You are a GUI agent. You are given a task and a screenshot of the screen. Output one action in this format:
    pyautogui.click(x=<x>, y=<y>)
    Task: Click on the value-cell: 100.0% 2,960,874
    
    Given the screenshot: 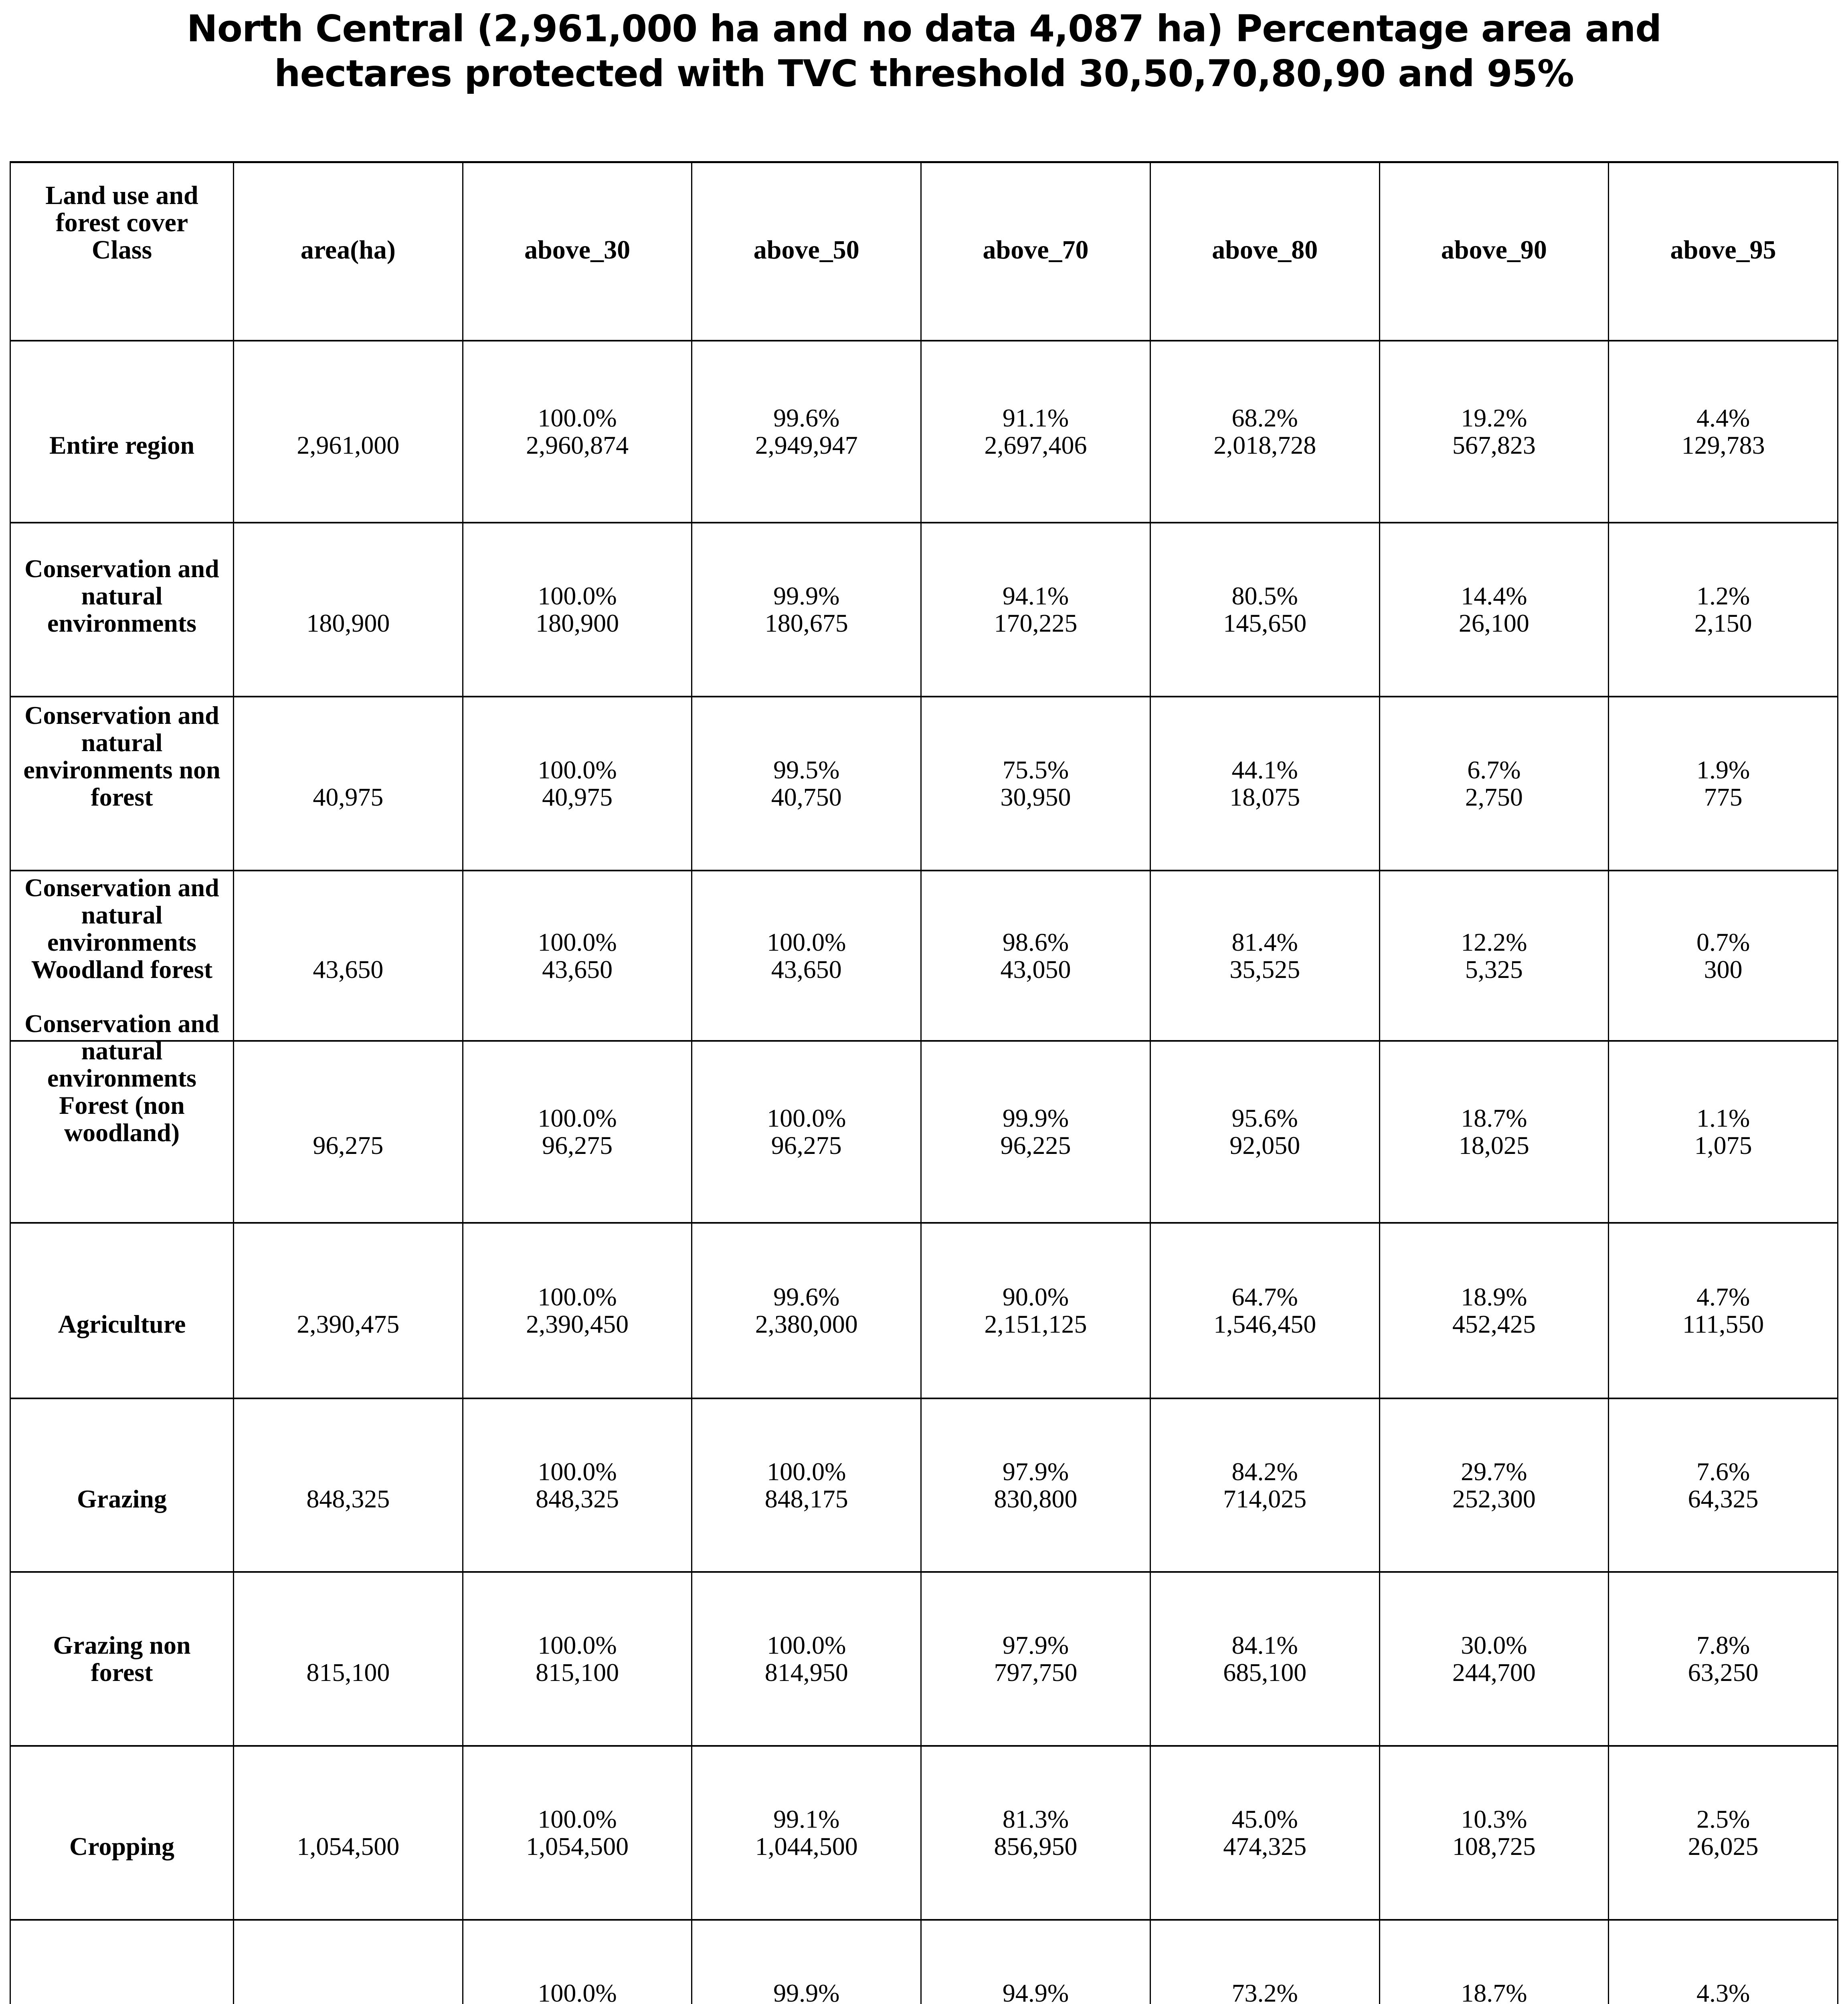 What is the action you would take?
    pyautogui.click(x=577, y=431)
    